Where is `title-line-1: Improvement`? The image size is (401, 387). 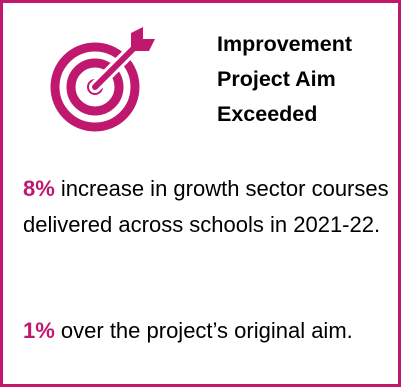
title-line-1: Improvement is located at coordinates (285, 44).